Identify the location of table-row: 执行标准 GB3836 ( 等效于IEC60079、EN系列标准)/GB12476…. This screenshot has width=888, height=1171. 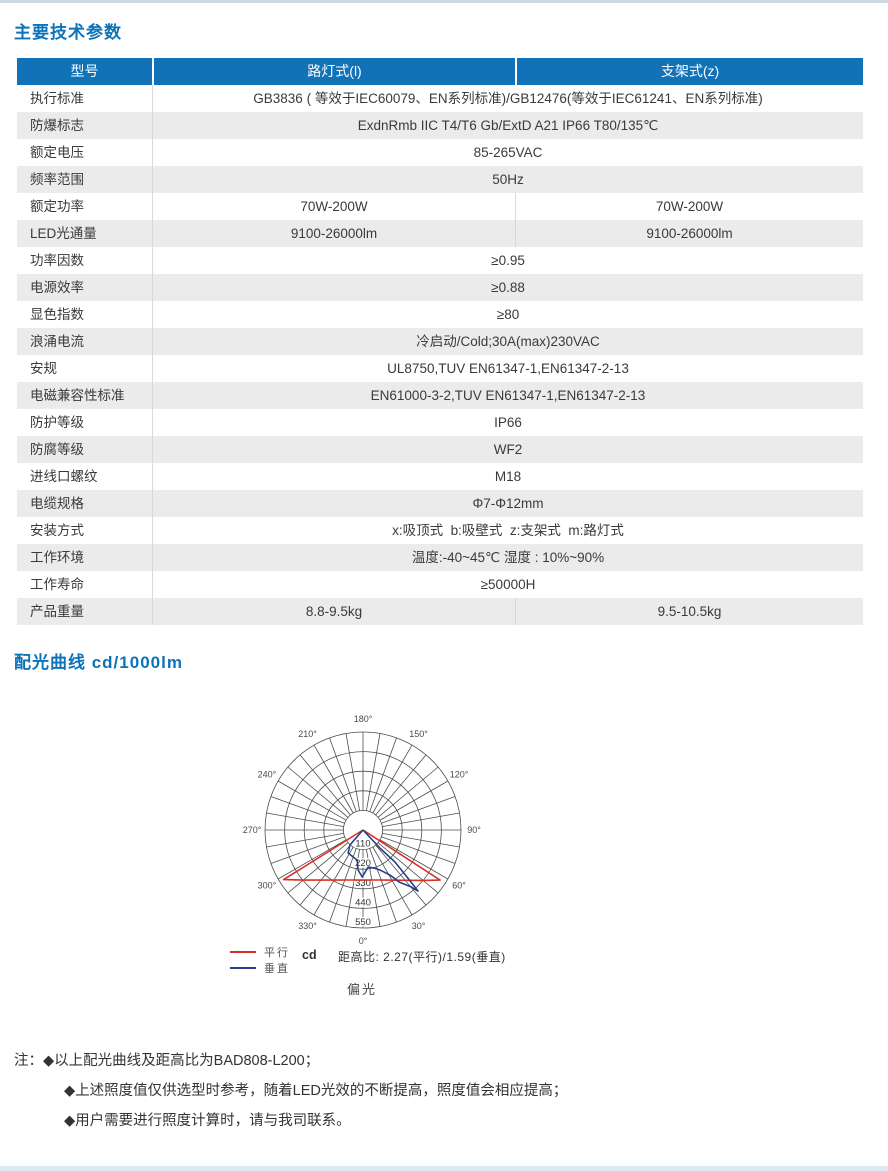
(440, 98).